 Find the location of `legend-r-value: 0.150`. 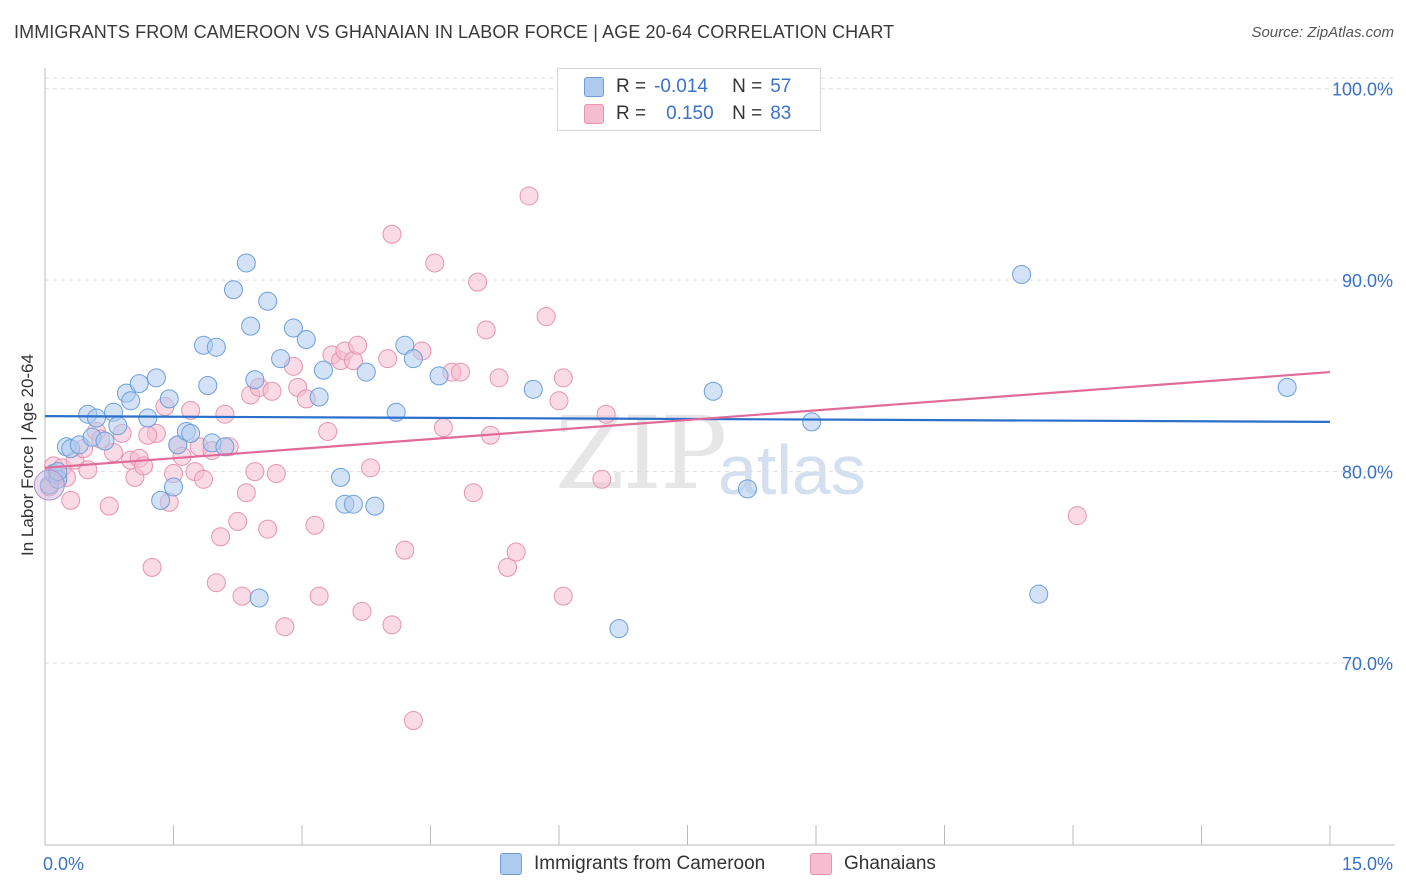

legend-r-value: 0.150 is located at coordinates (690, 113).